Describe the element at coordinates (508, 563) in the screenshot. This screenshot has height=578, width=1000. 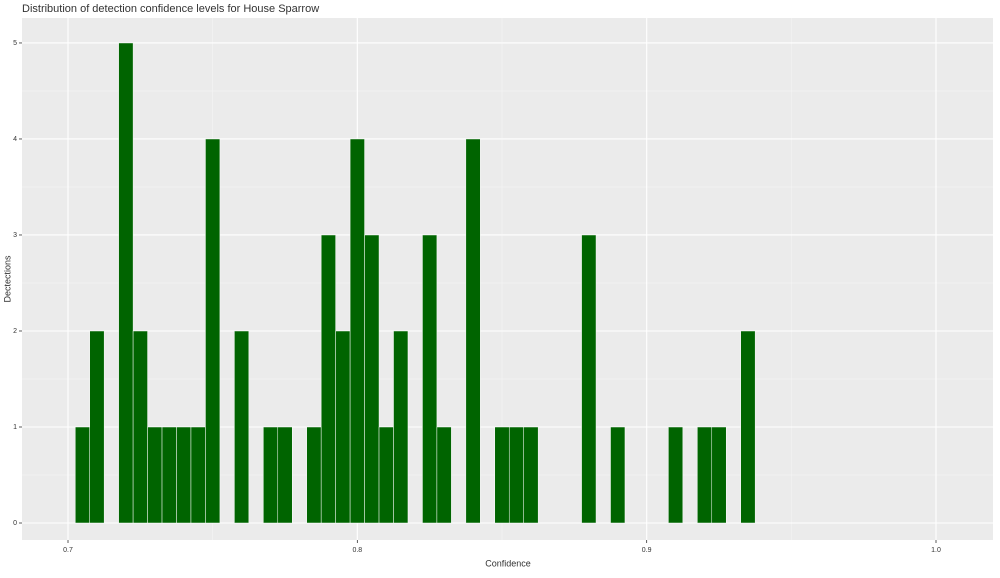
I see `x-axis-label: Confidence` at that location.